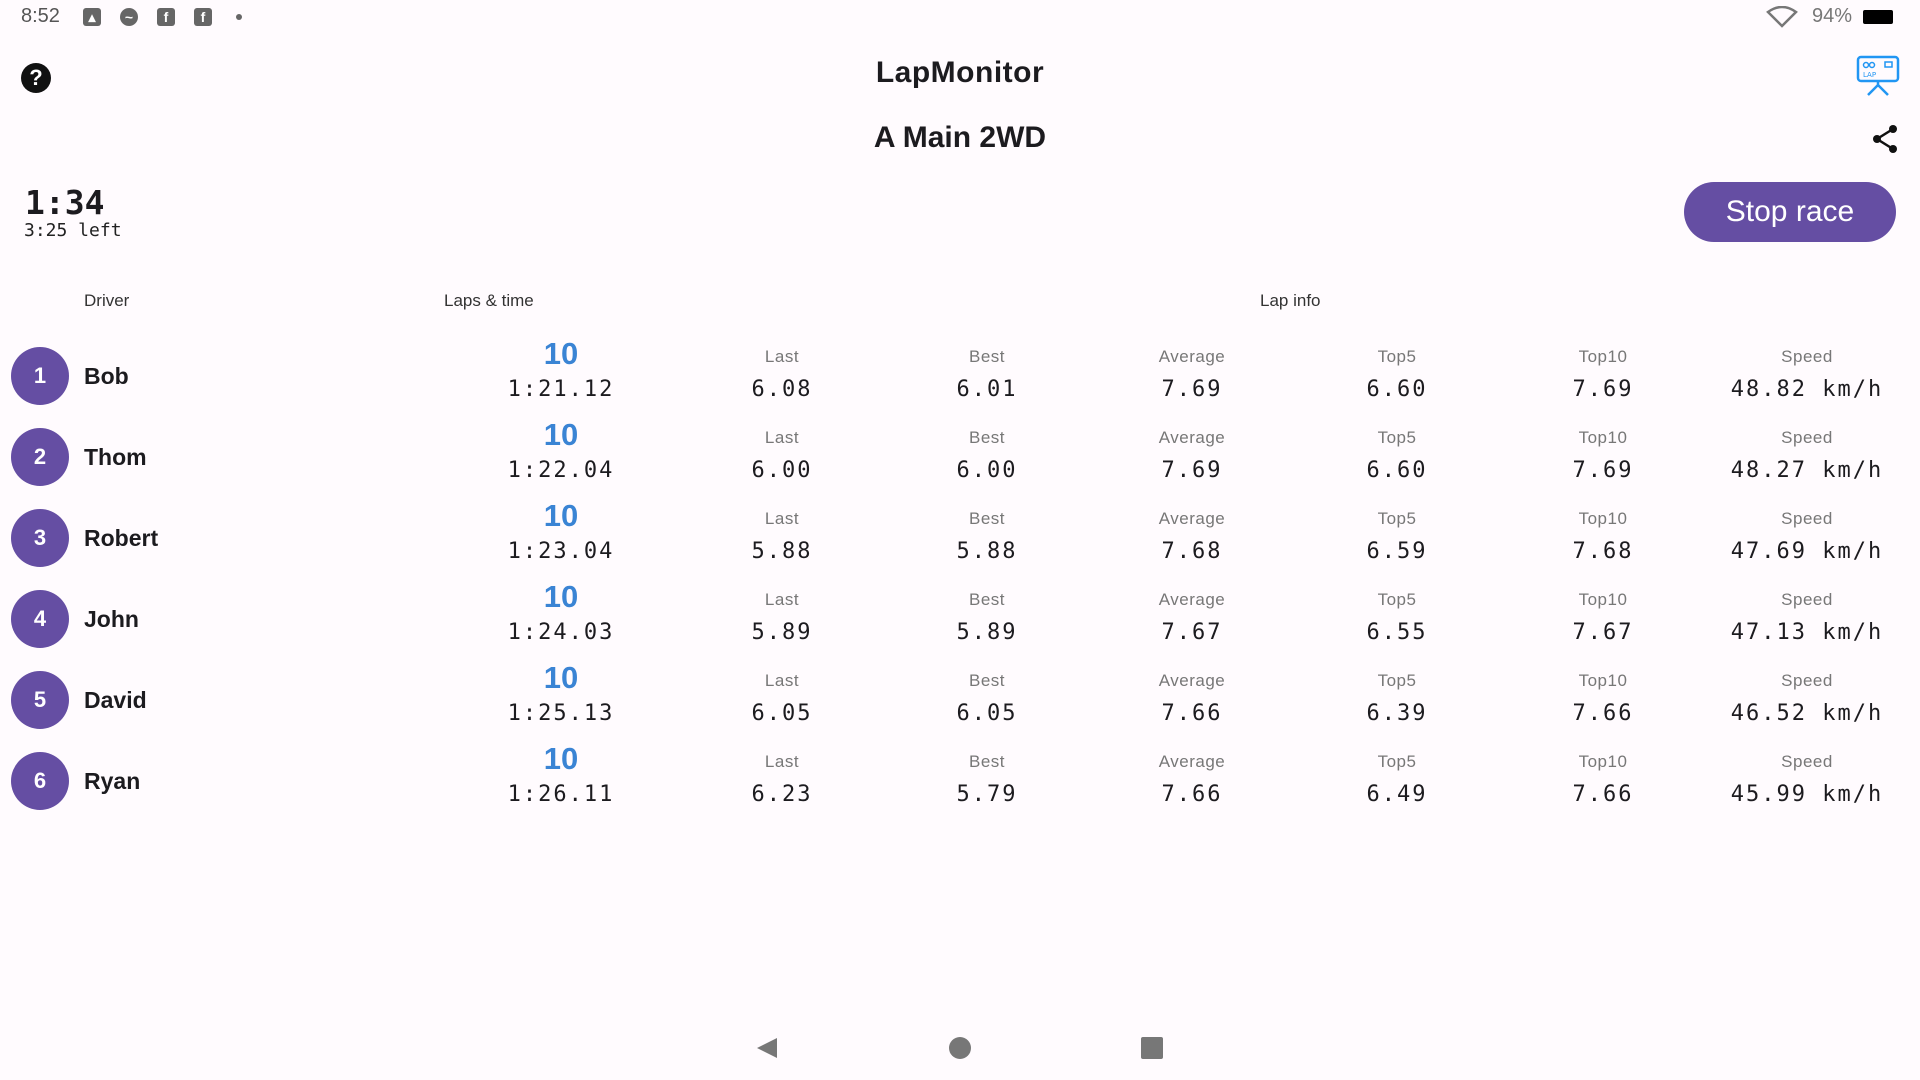 This screenshot has height=1080, width=1920. What do you see at coordinates (1192, 632) in the screenshot?
I see `average-value: 7.67` at bounding box center [1192, 632].